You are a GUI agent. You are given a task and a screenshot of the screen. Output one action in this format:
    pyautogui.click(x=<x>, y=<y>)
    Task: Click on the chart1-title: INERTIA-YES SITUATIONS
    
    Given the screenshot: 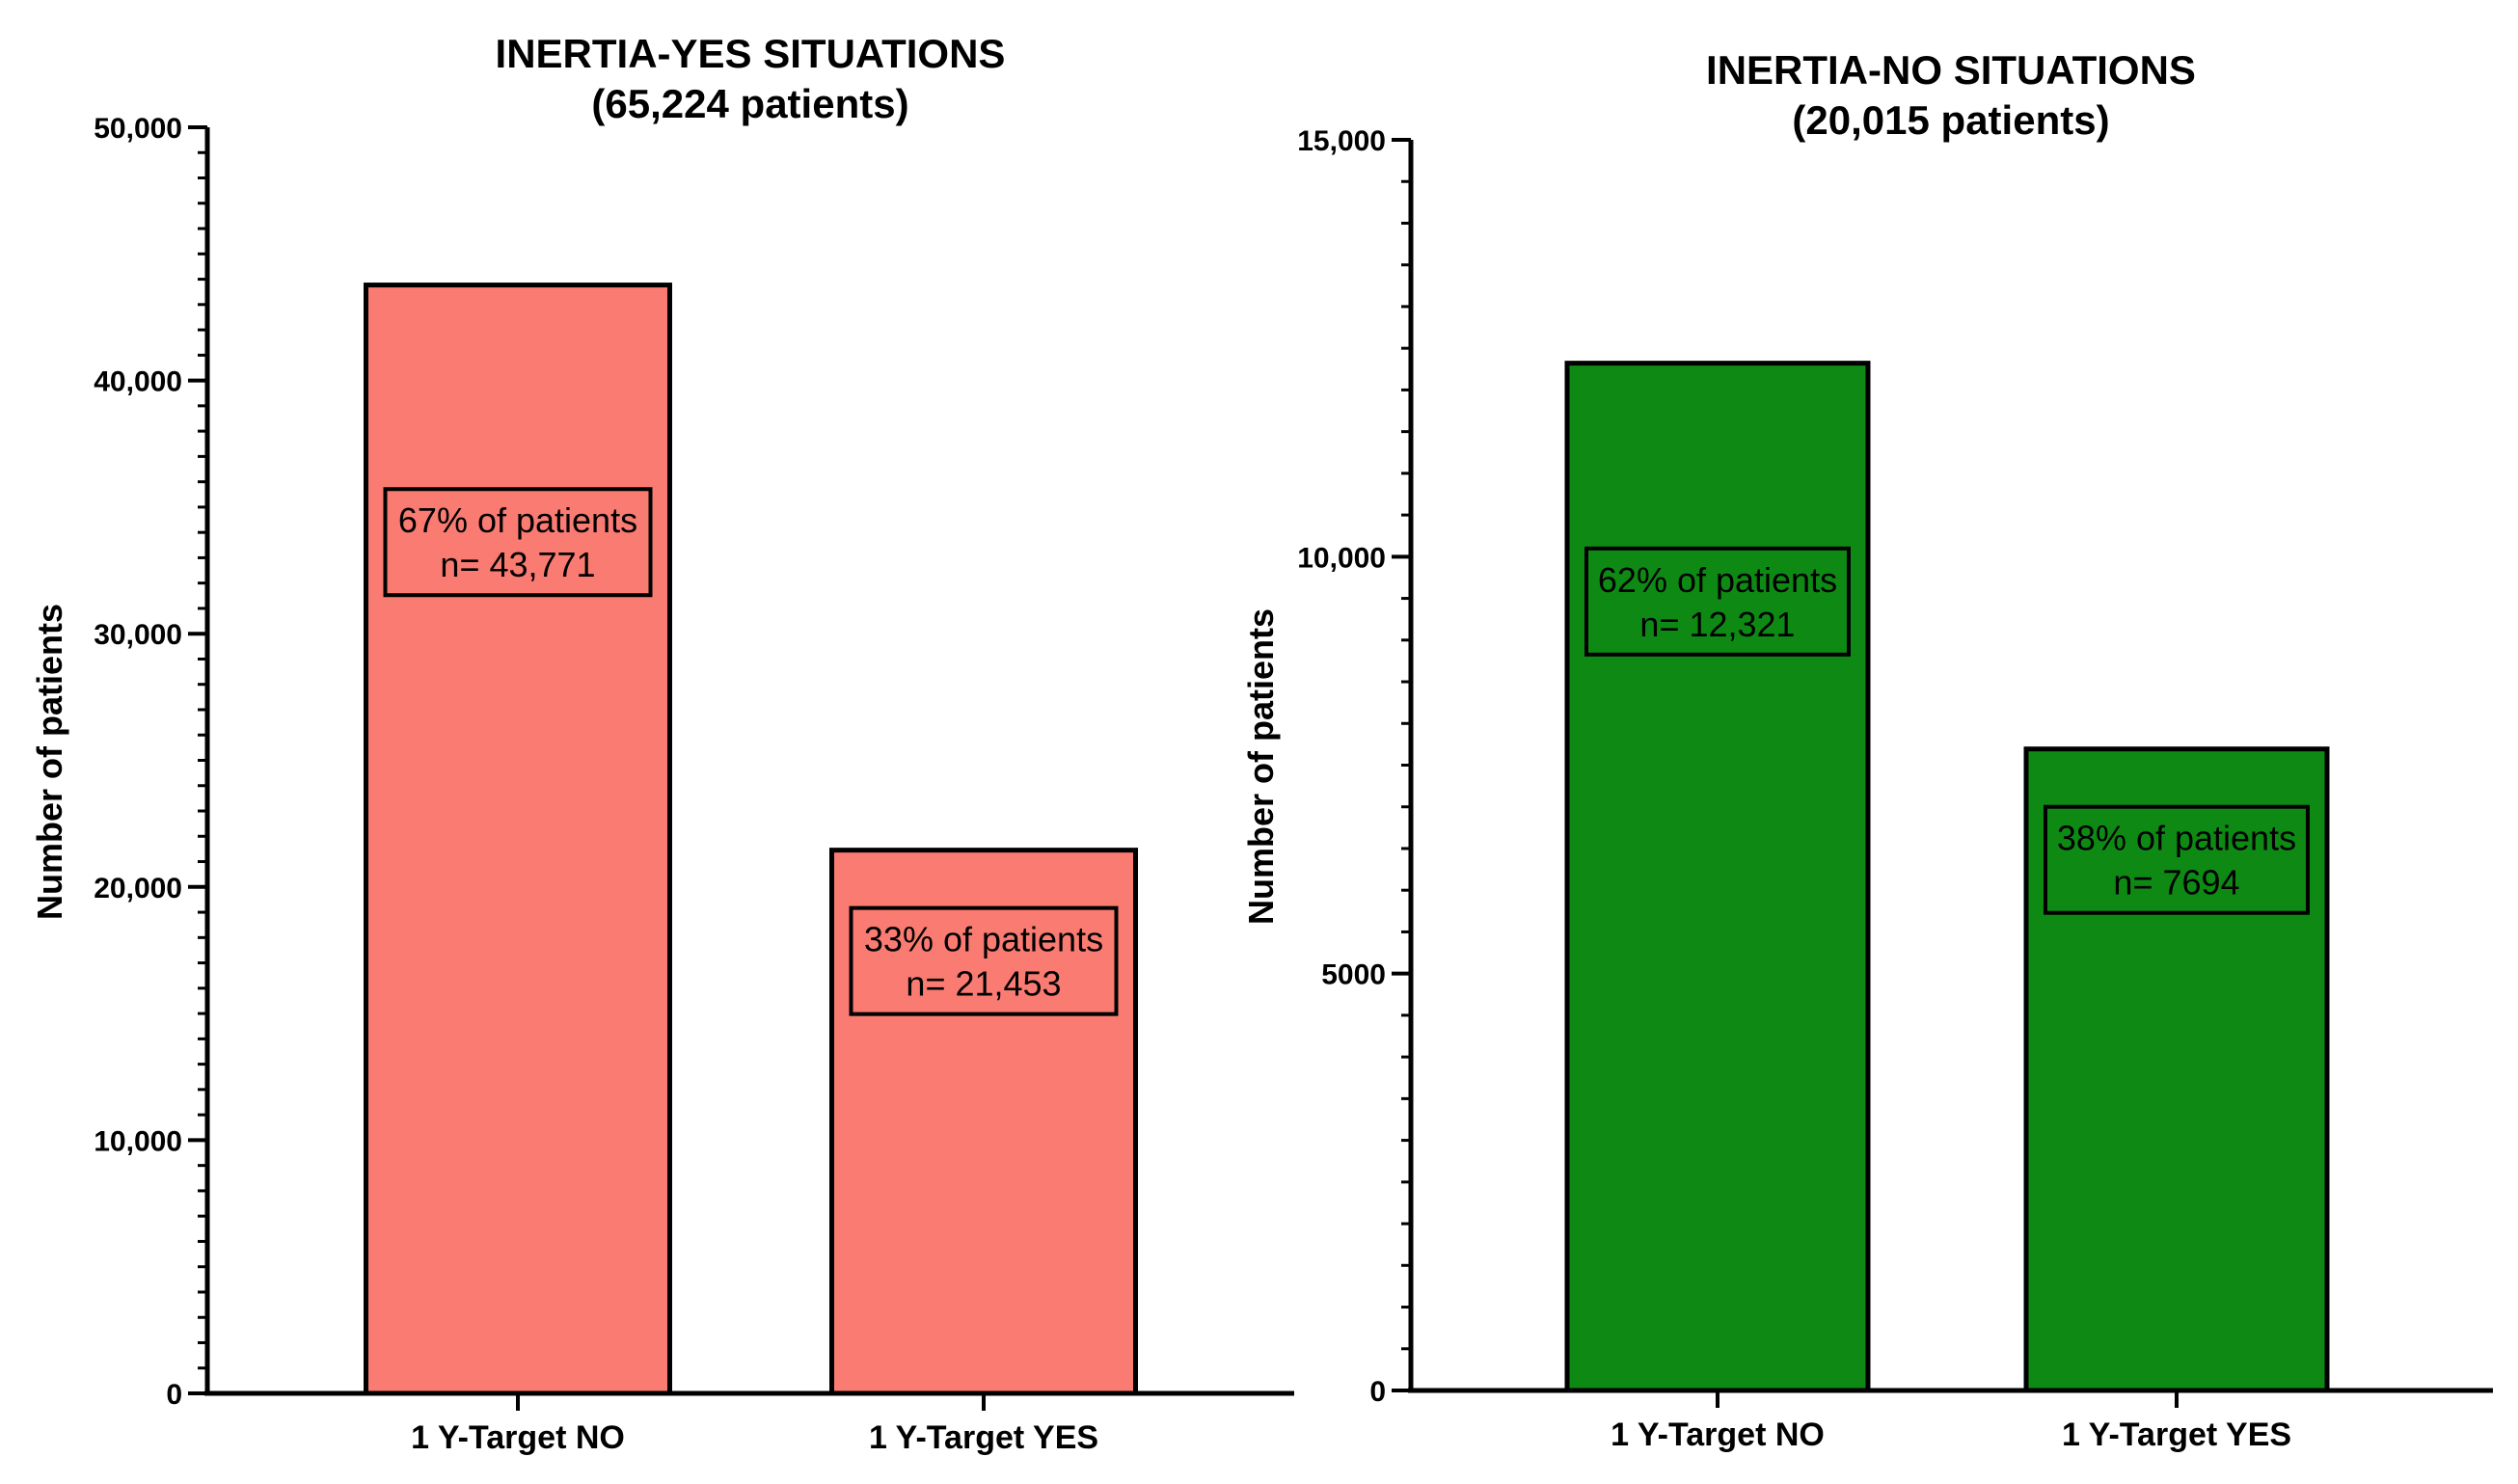 What is the action you would take?
    pyautogui.click(x=751, y=53)
    